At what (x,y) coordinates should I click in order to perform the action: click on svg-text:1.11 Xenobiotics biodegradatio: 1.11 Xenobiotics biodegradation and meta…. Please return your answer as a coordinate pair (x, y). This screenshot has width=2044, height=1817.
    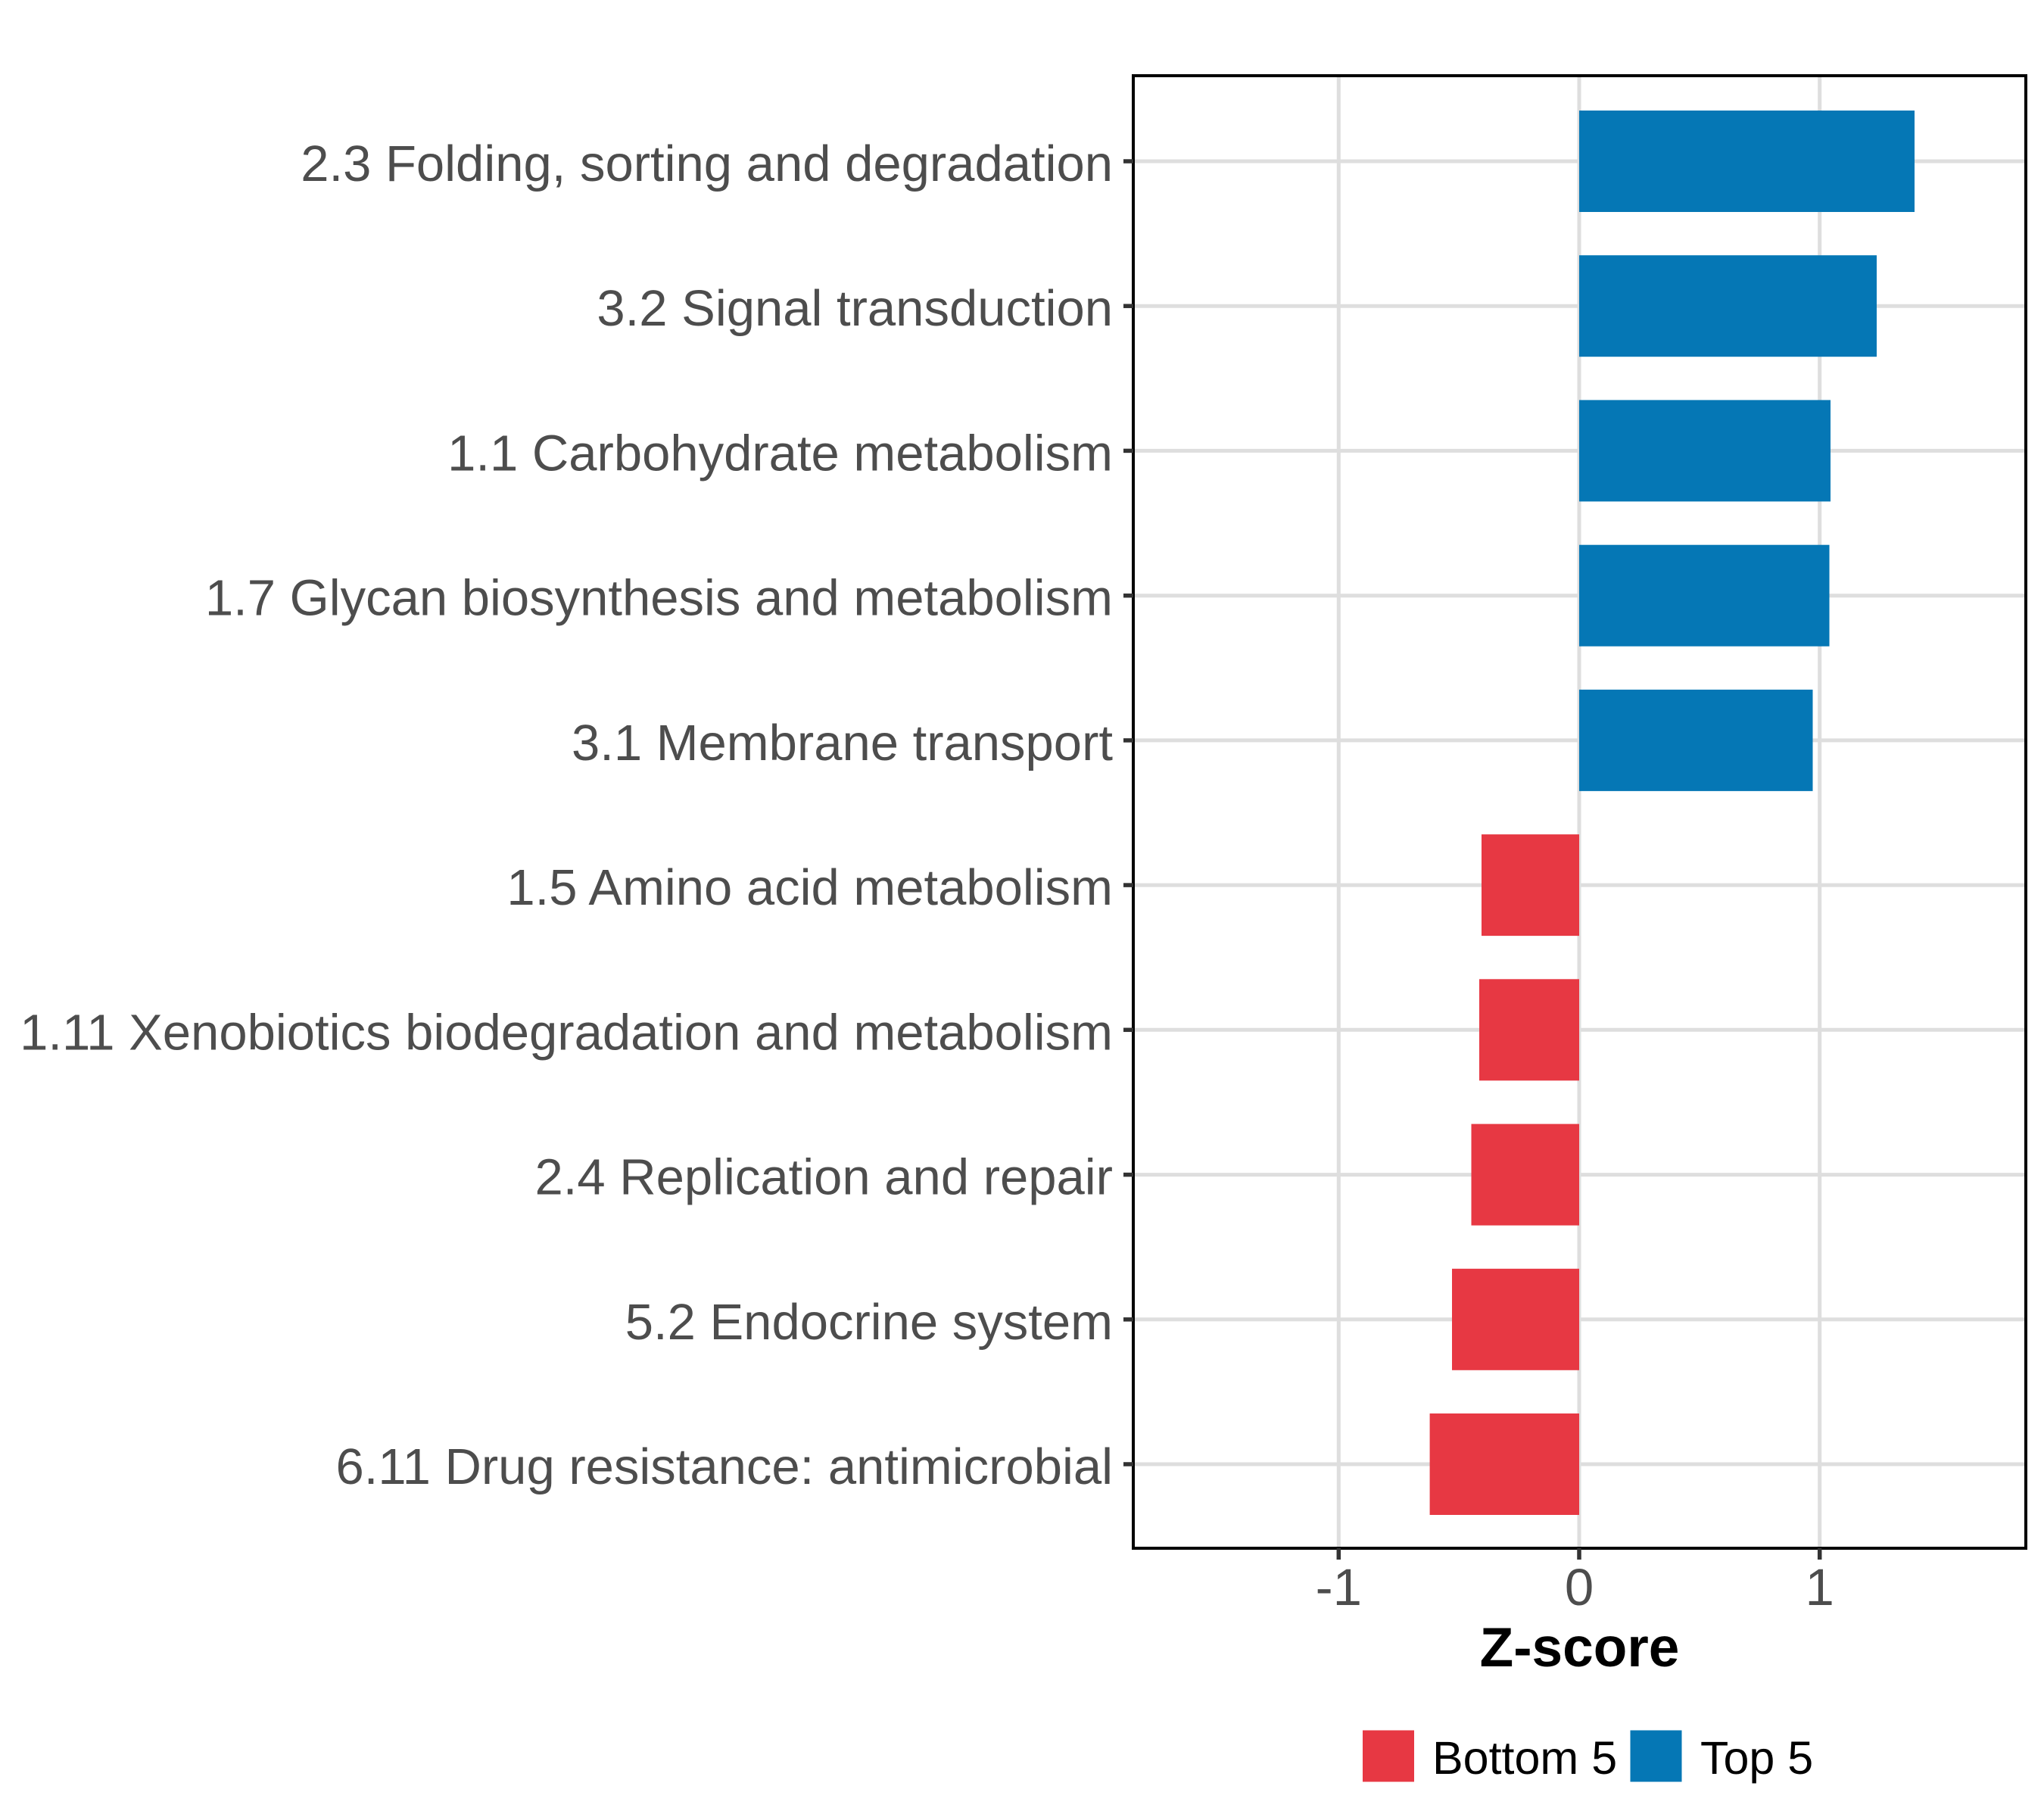
    Looking at the image, I should click on (566, 1032).